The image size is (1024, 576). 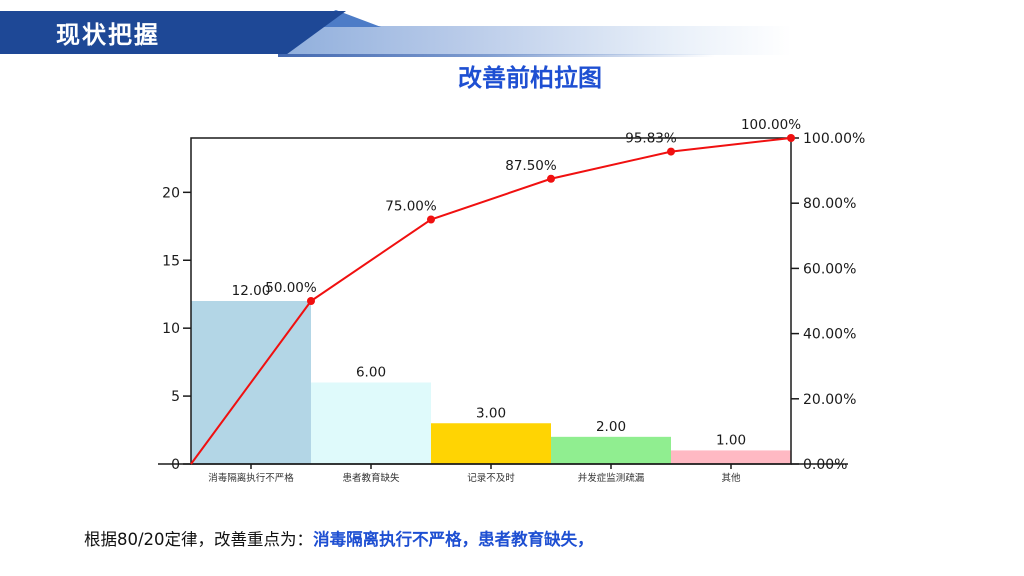 I want to click on left-axis-label: 10, so click(x=171, y=329).